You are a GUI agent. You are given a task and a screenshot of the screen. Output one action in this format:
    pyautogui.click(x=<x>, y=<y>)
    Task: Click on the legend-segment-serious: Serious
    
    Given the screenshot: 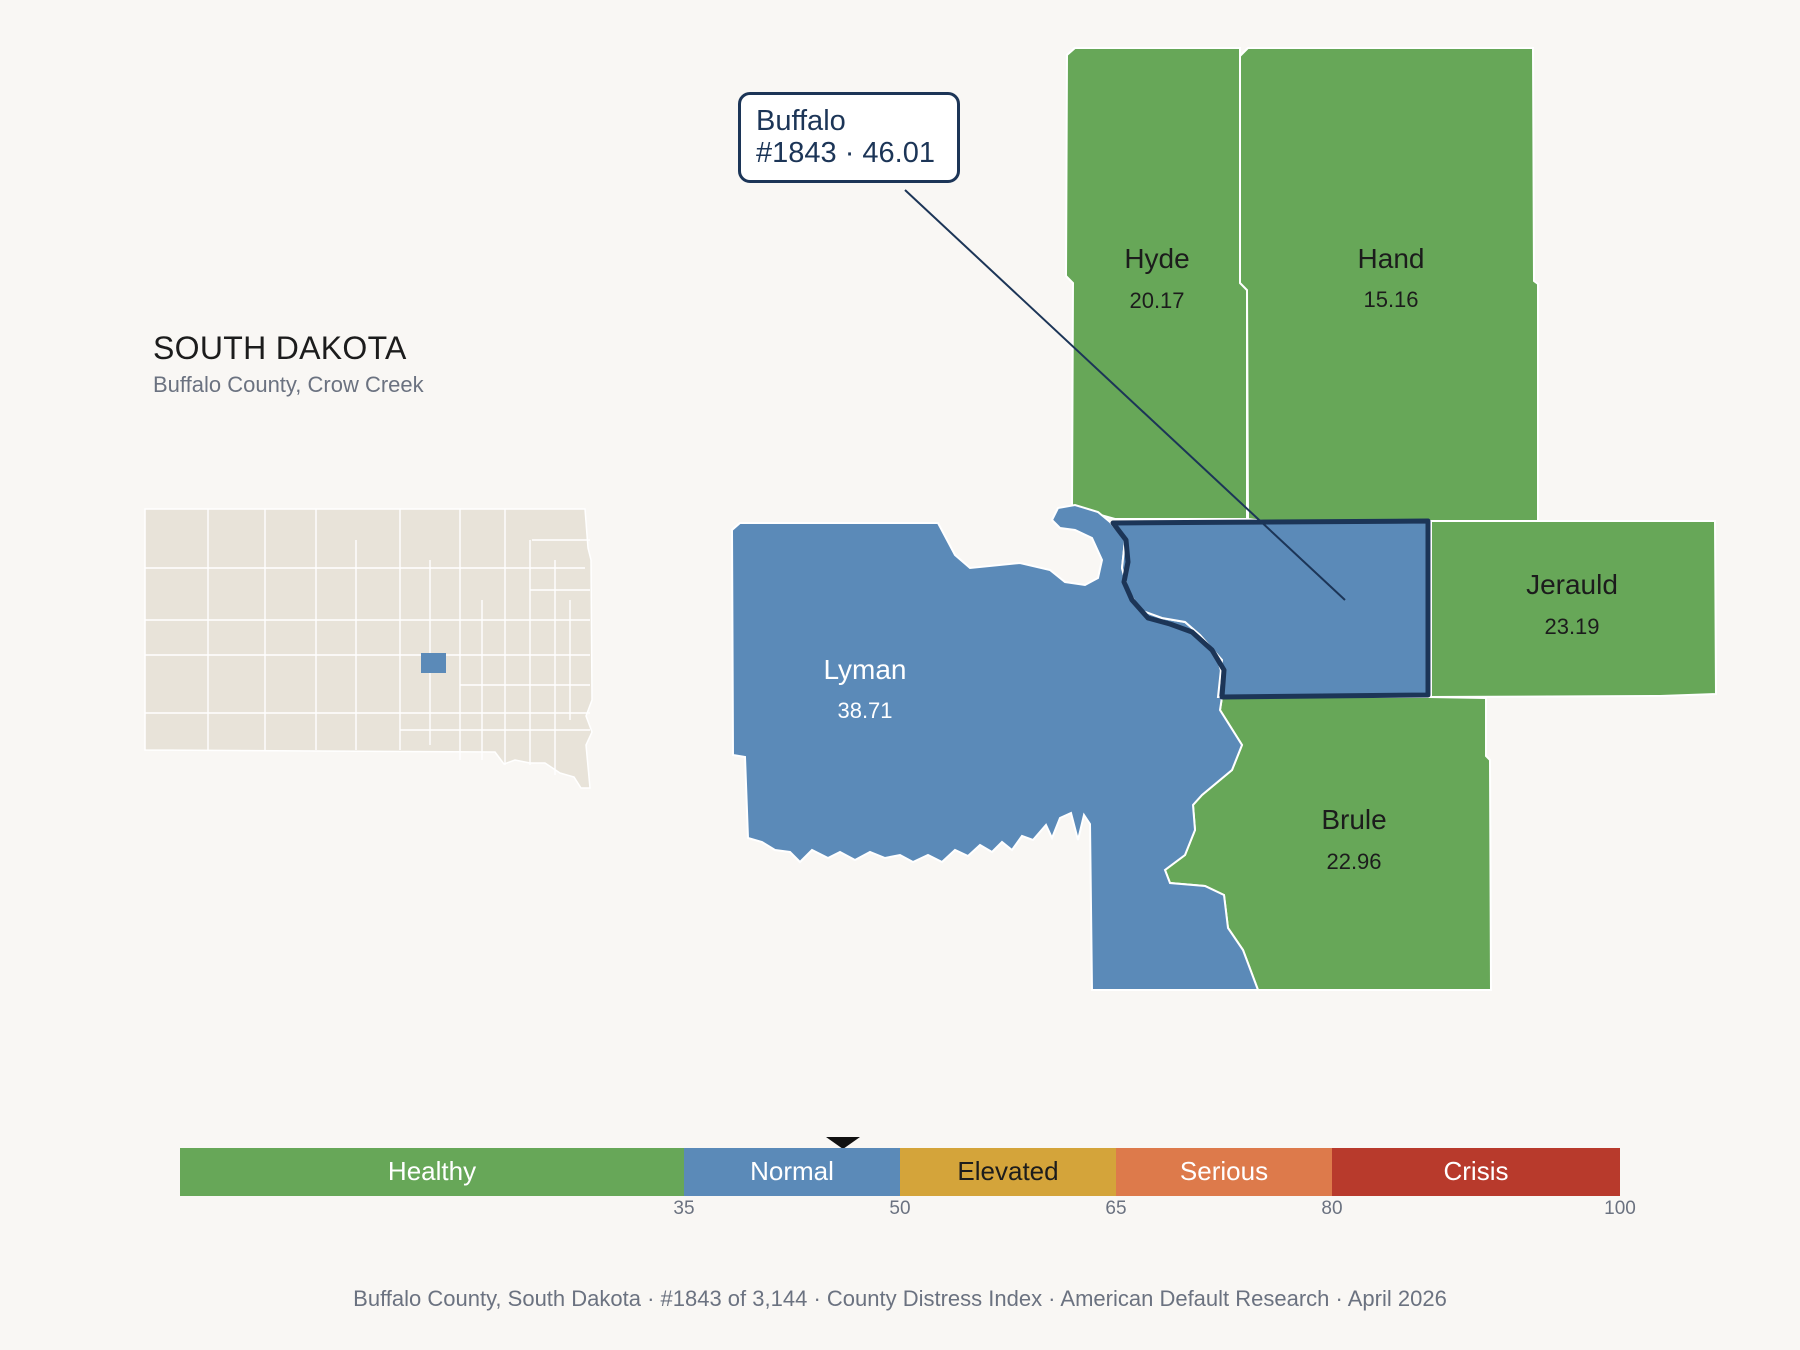 What is the action you would take?
    pyautogui.click(x=1224, y=1172)
    